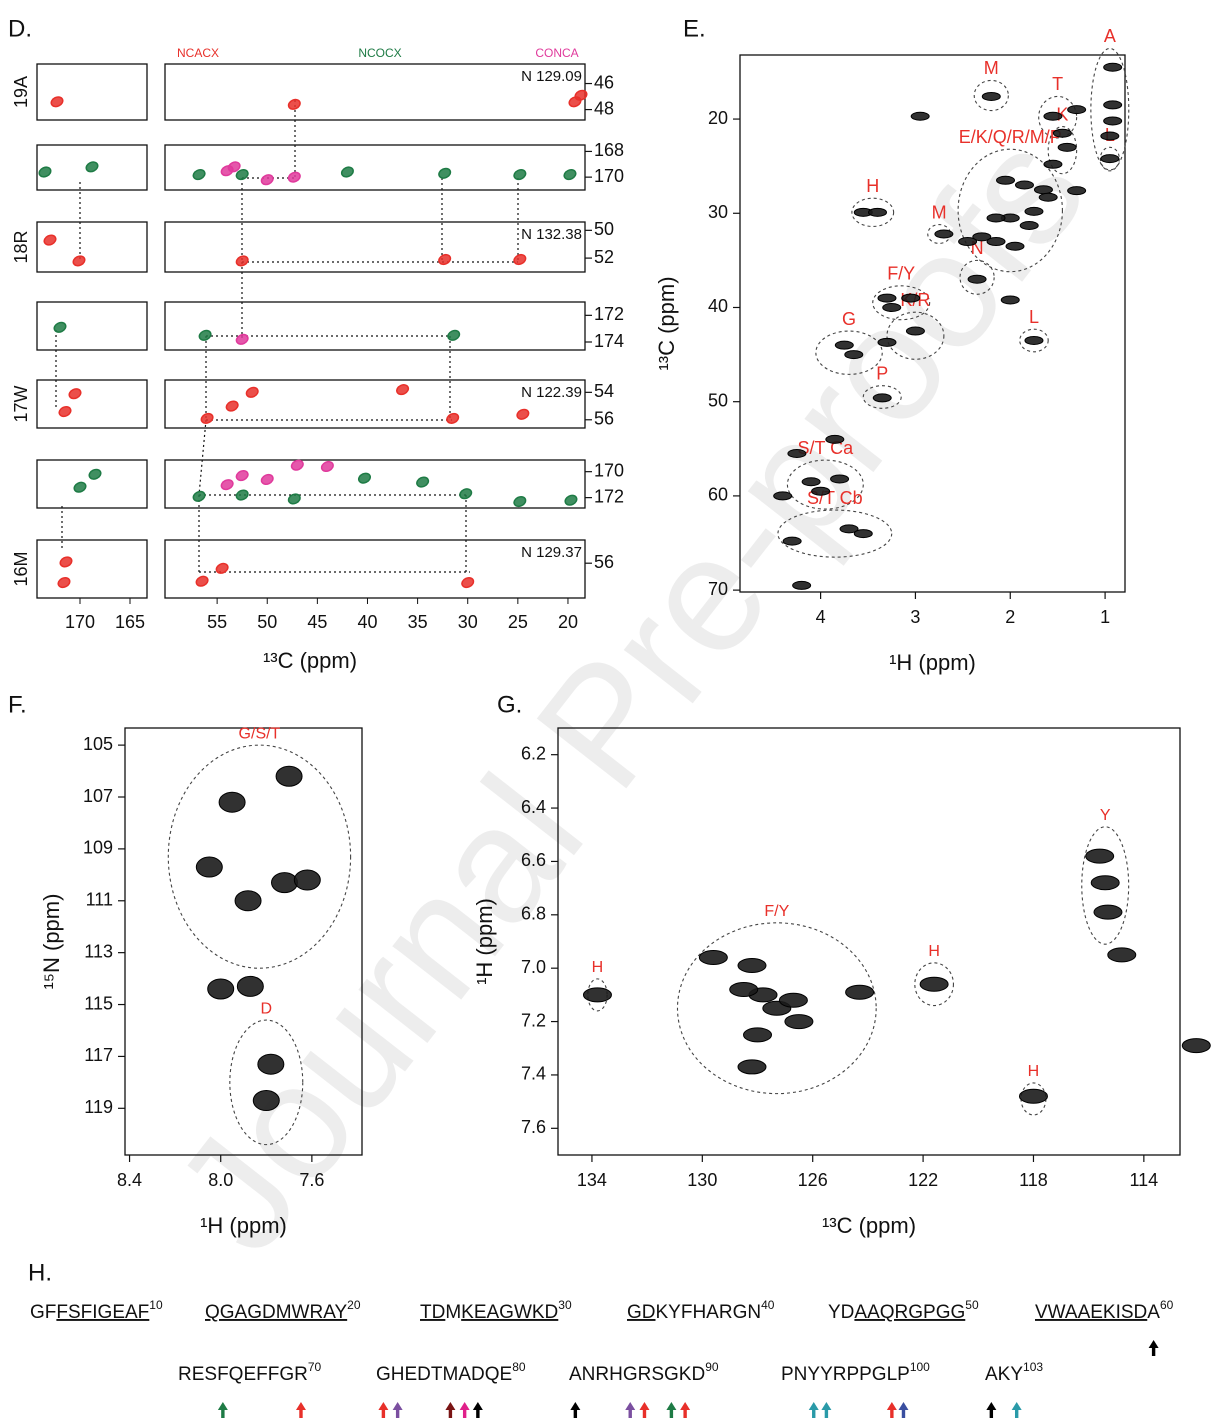  What do you see at coordinates (40, 1272) in the screenshot?
I see `panel-label: H.` at bounding box center [40, 1272].